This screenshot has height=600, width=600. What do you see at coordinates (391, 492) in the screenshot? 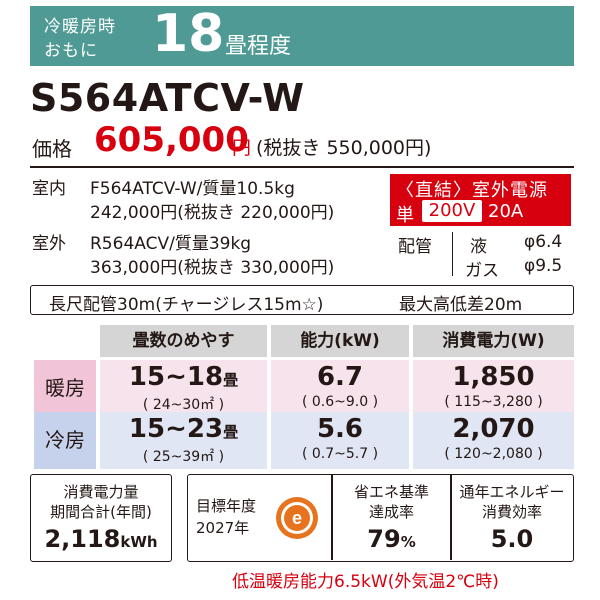
I see `standard-achievement-label: 省エネ基準` at bounding box center [391, 492].